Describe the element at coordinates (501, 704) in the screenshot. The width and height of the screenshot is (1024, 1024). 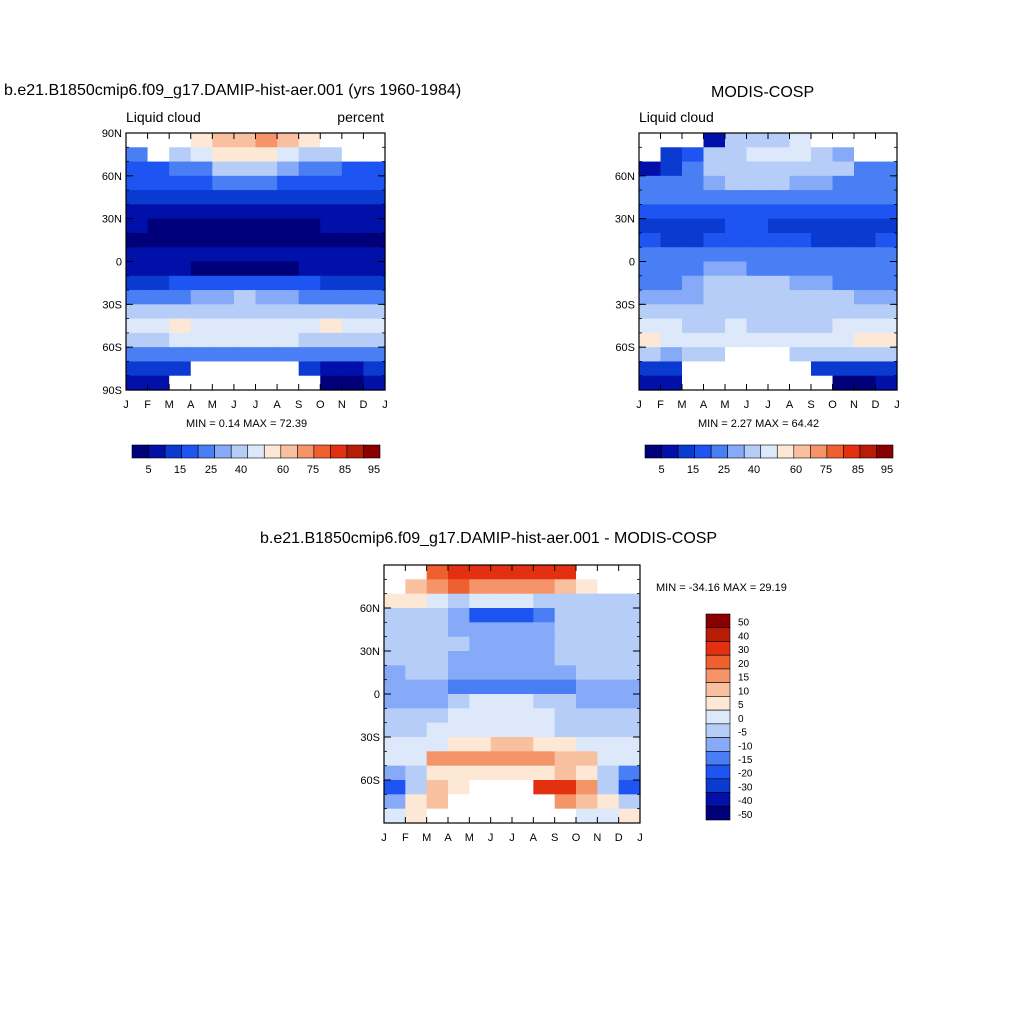
I see `panel3-plot: J F M A M J J A S O N D J 60N 30N 0 30S 60S` at that location.